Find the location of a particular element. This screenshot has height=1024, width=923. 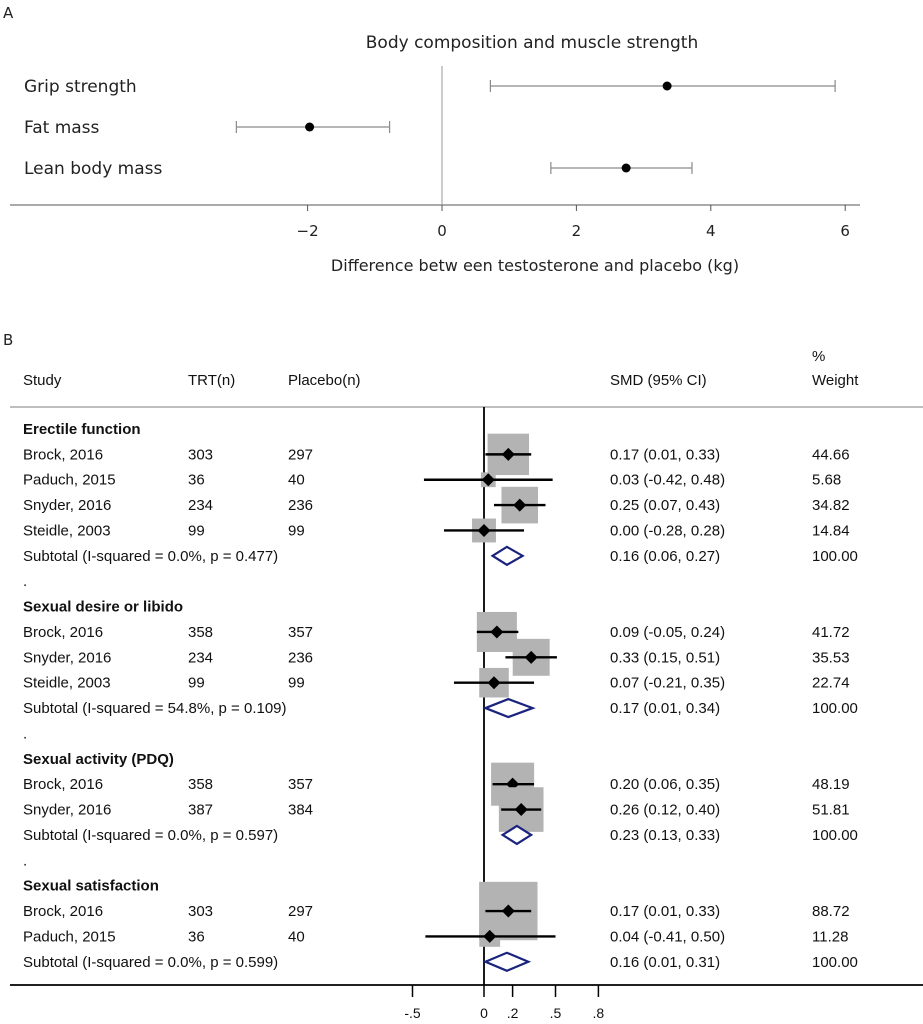

panel-b-tick-label: .2 is located at coordinates (513, 1013).